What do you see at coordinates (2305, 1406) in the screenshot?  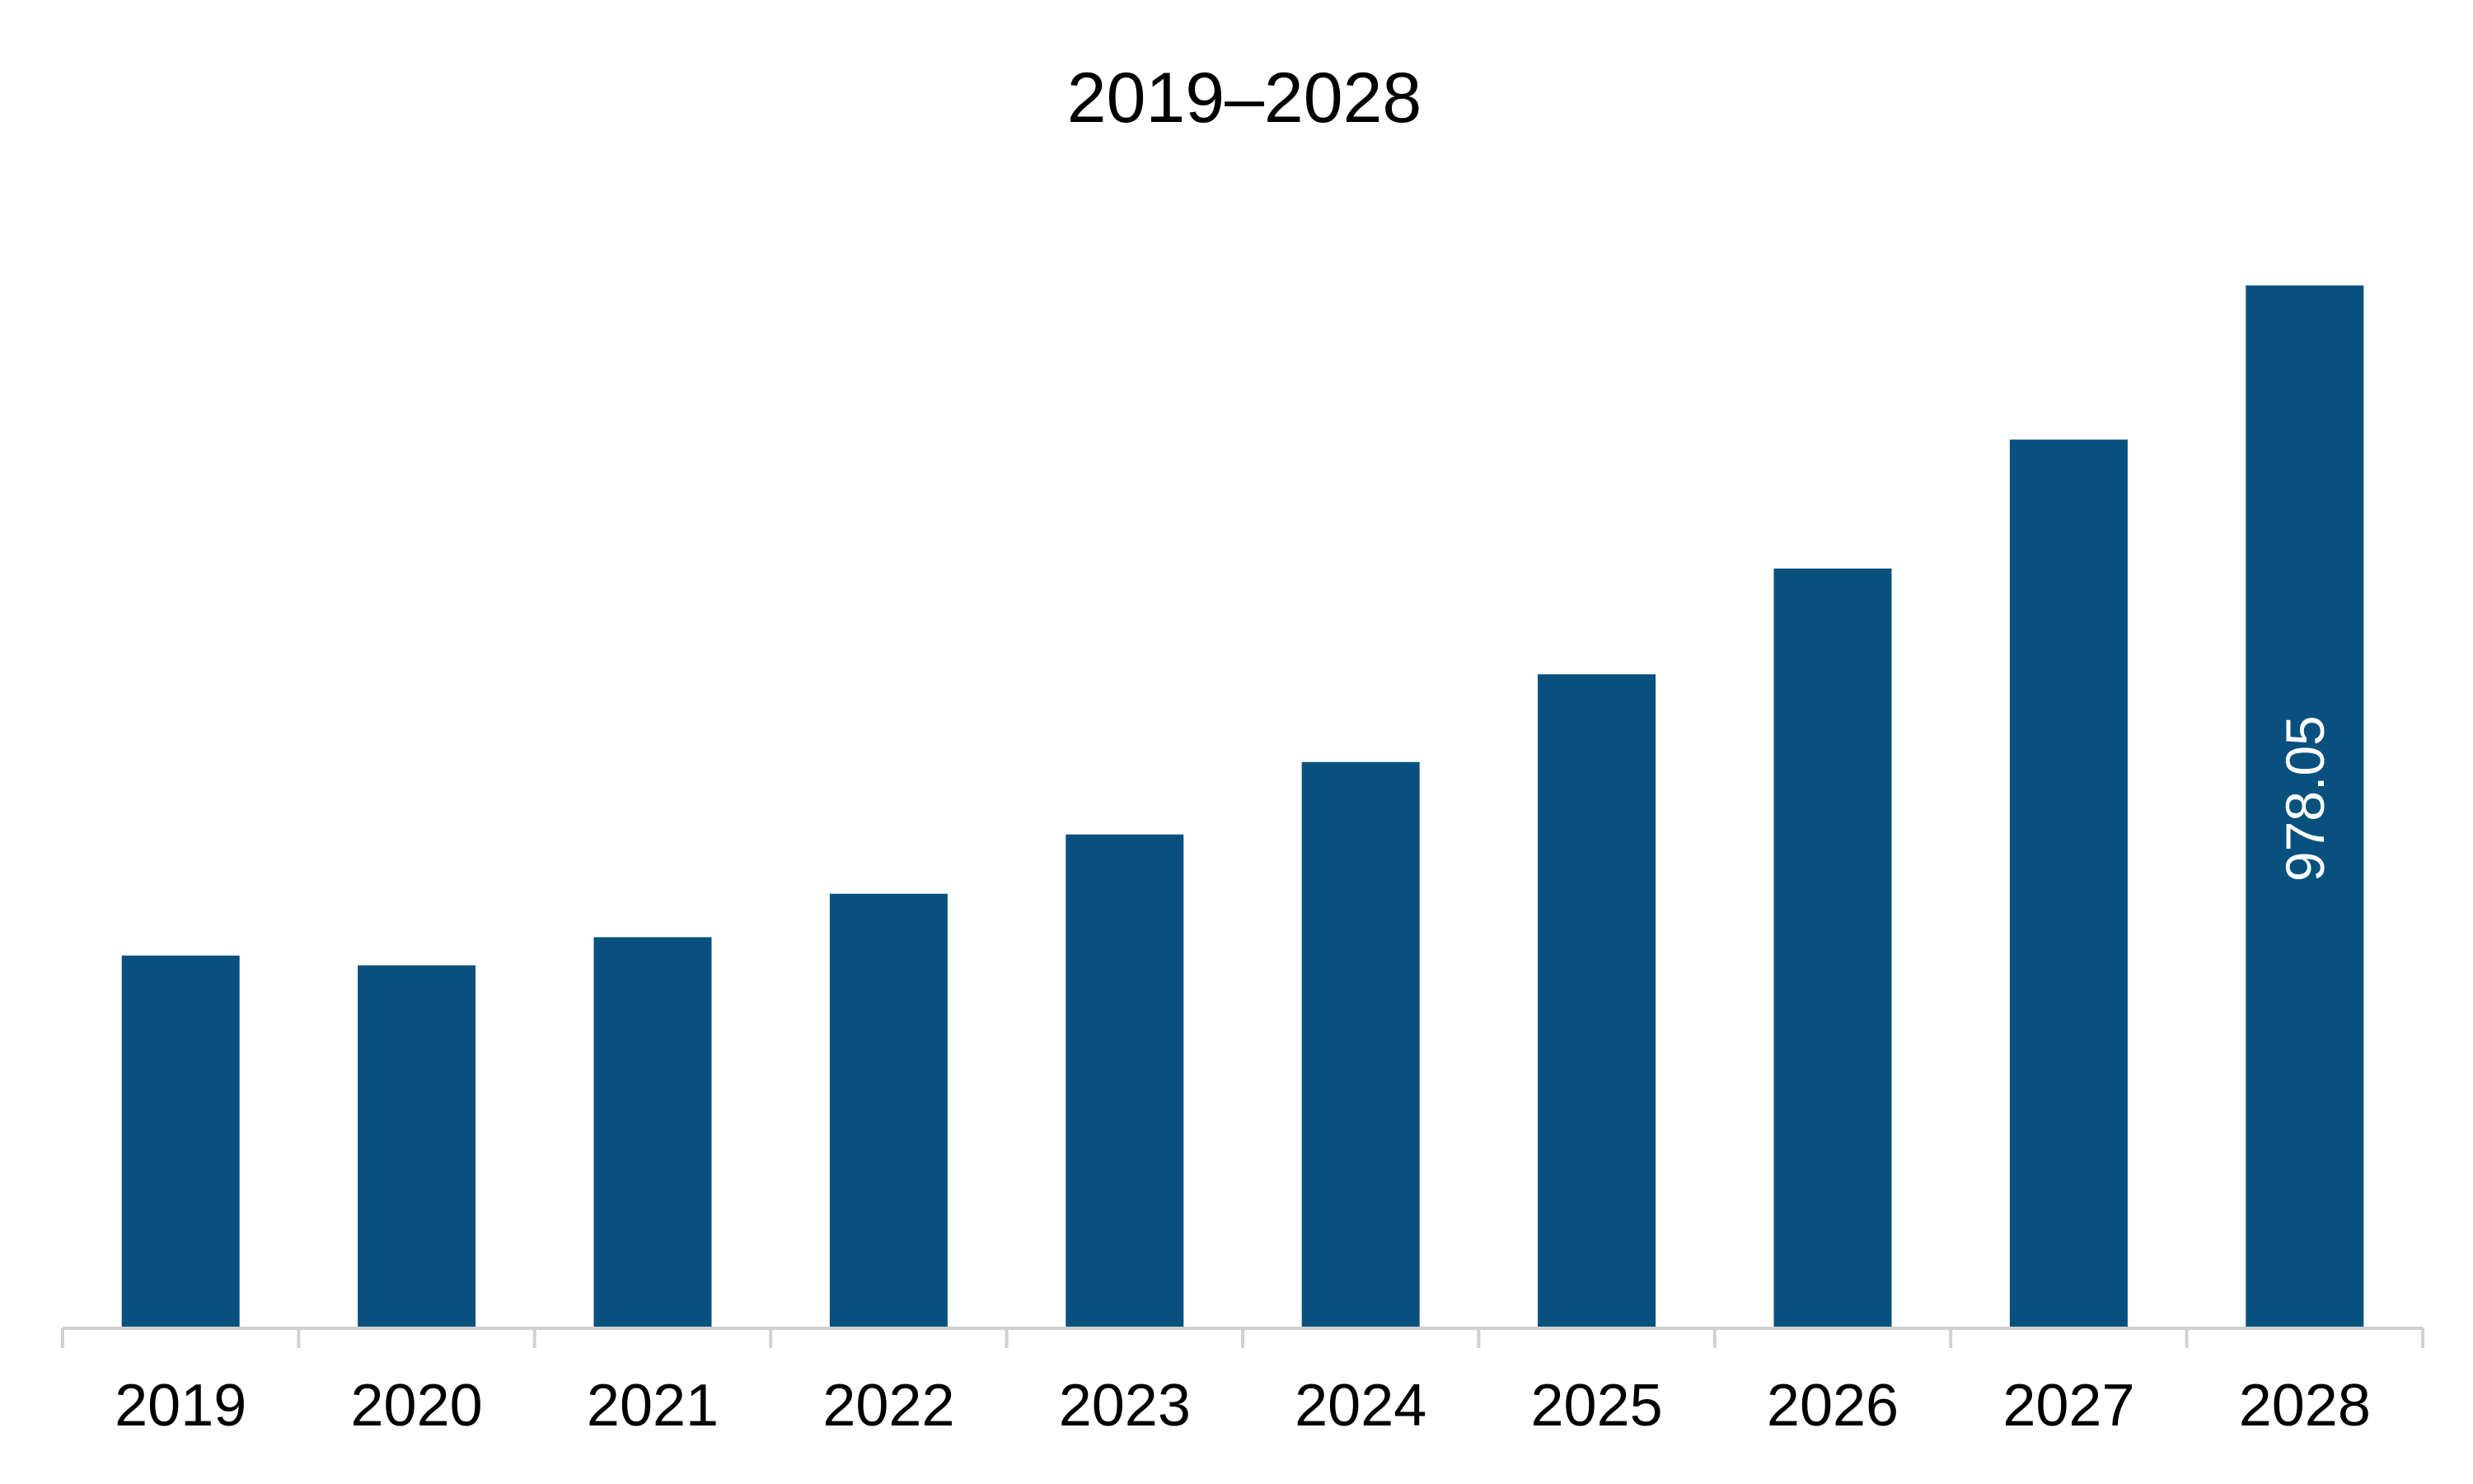 I see `x-tick-label-2028: 2028` at bounding box center [2305, 1406].